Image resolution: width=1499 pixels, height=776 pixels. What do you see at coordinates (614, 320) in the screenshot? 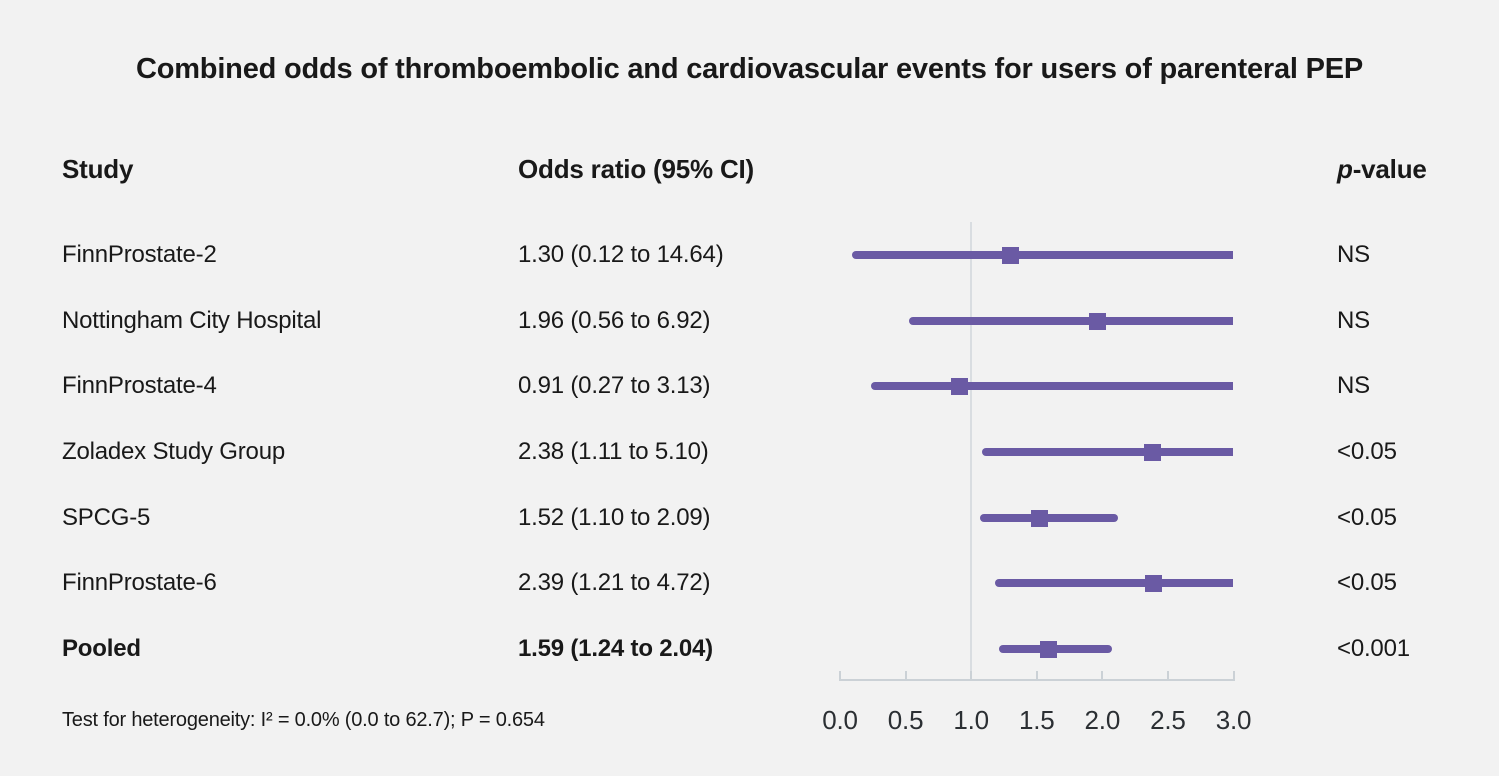
I see `or-ci-label: 1.96 (0.56 to 6.92)` at bounding box center [614, 320].